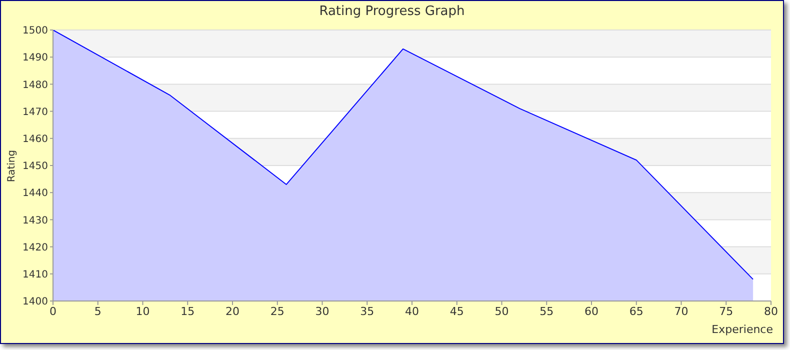 This screenshot has width=790, height=350. What do you see at coordinates (681, 311) in the screenshot?
I see `x-tick-label: 70` at bounding box center [681, 311].